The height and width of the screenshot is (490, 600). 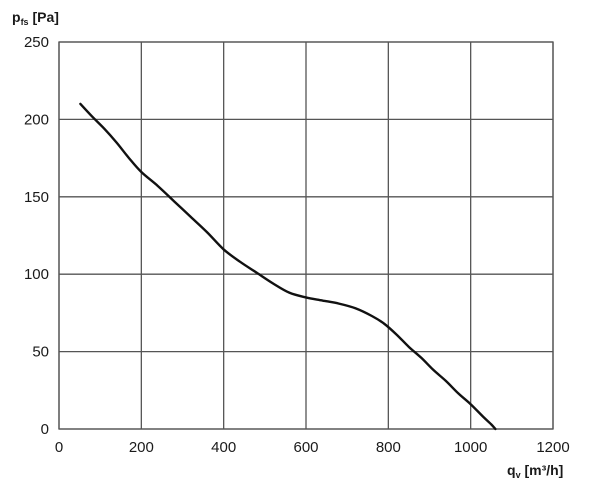 I want to click on y-axis-label-unit: [Pa], so click(x=44, y=17).